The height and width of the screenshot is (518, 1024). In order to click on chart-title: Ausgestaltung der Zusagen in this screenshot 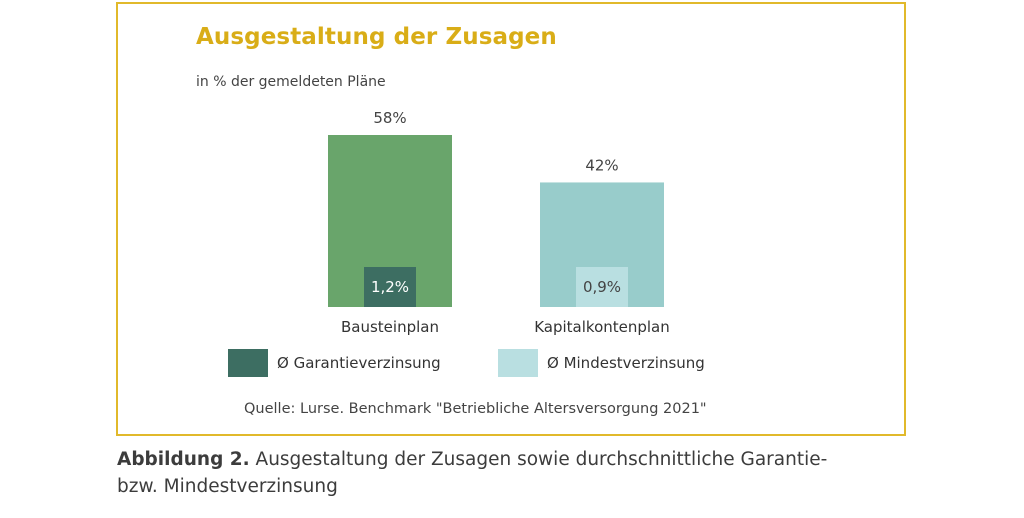, I will do `click(376, 37)`.